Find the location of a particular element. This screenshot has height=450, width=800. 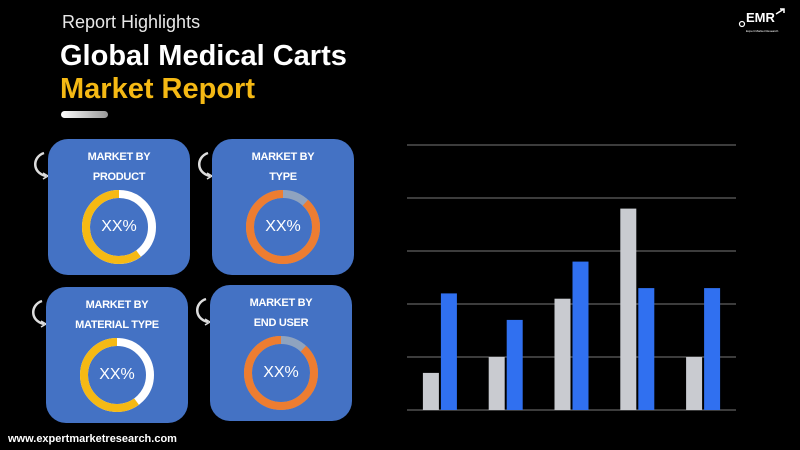

card-label: MARKET BY END USER is located at coordinates (281, 313).